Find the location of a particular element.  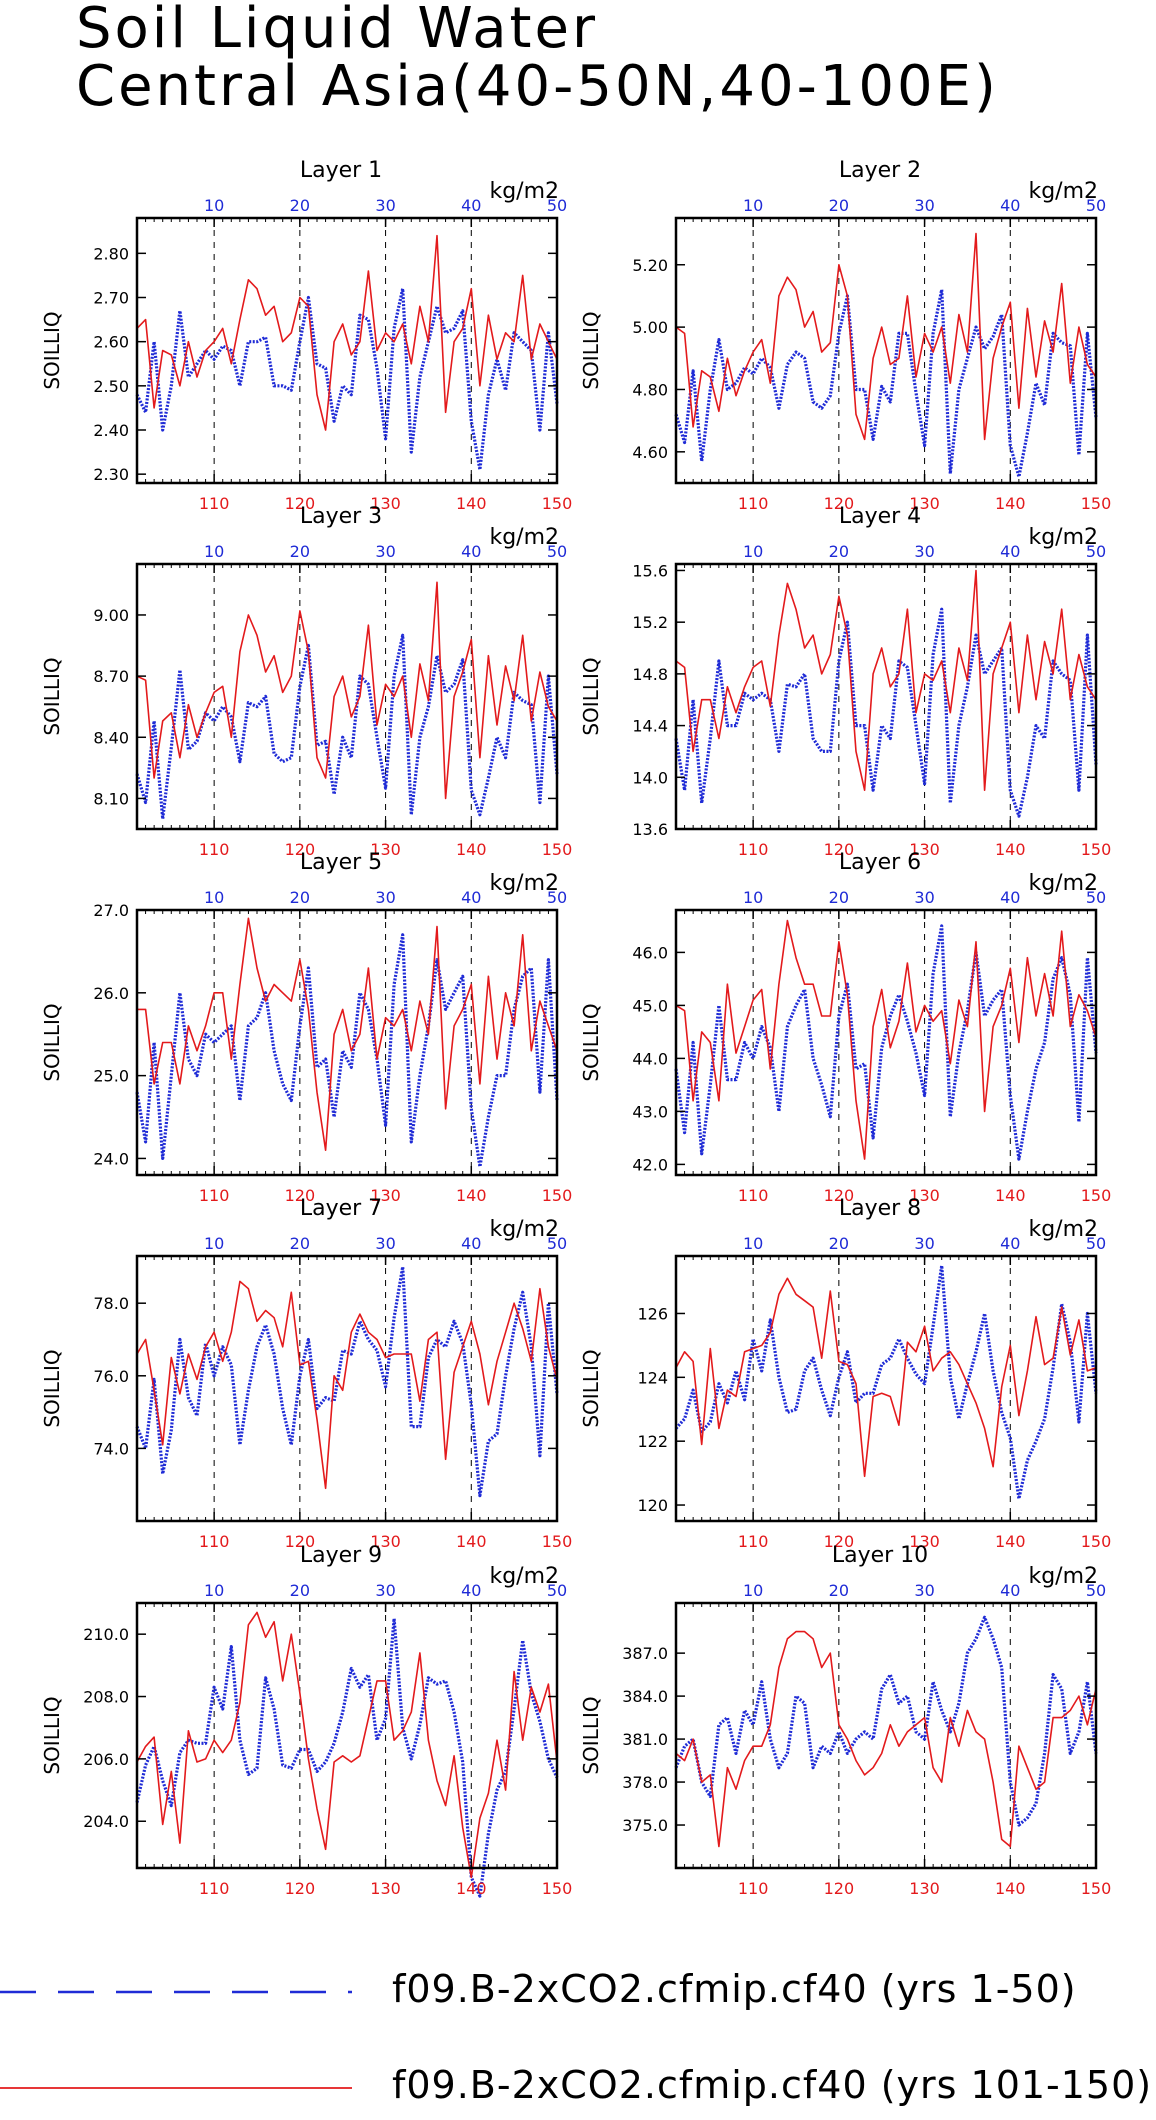

y-tick-label: 78.0 is located at coordinates (111, 1303).